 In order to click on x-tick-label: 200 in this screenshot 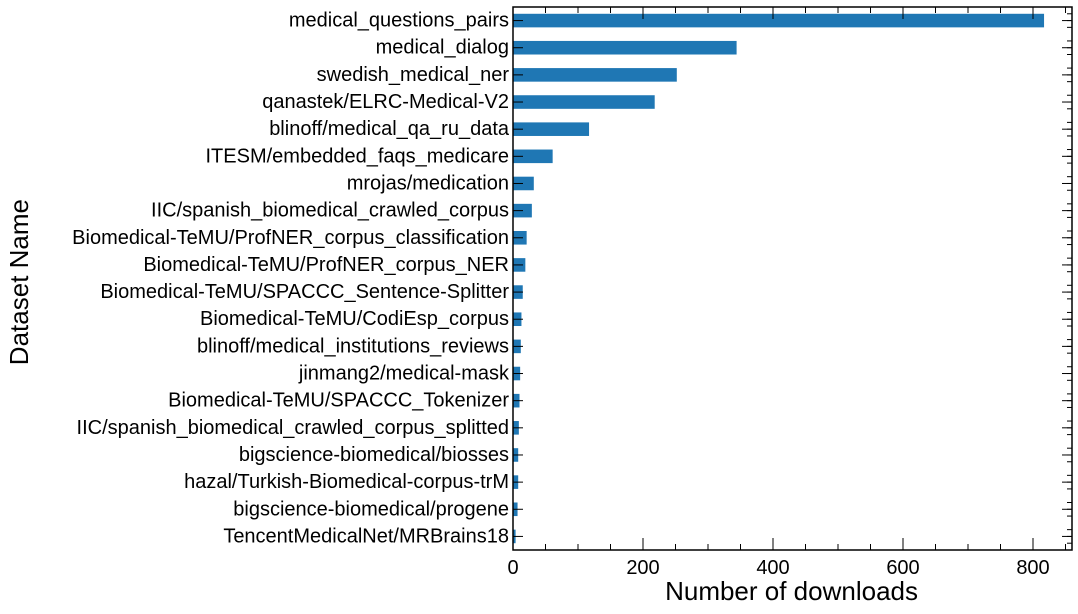, I will do `click(642, 568)`.